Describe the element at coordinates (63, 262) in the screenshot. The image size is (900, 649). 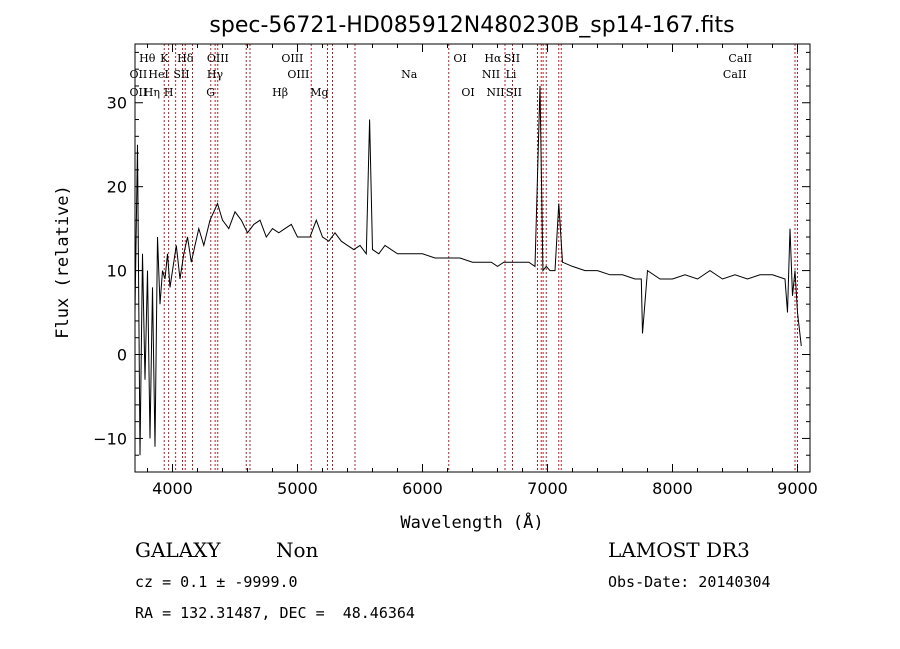
I see `y-axis-label: Flux (relative)` at that location.